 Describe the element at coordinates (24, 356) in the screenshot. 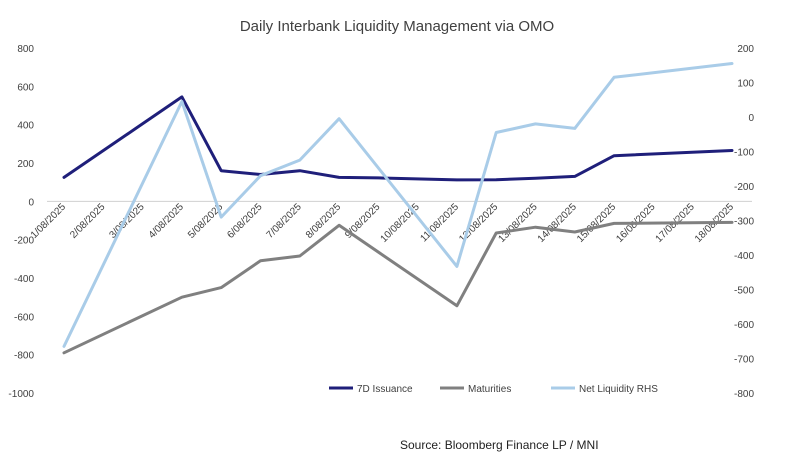

I see `y-left-tick-label: -800` at that location.